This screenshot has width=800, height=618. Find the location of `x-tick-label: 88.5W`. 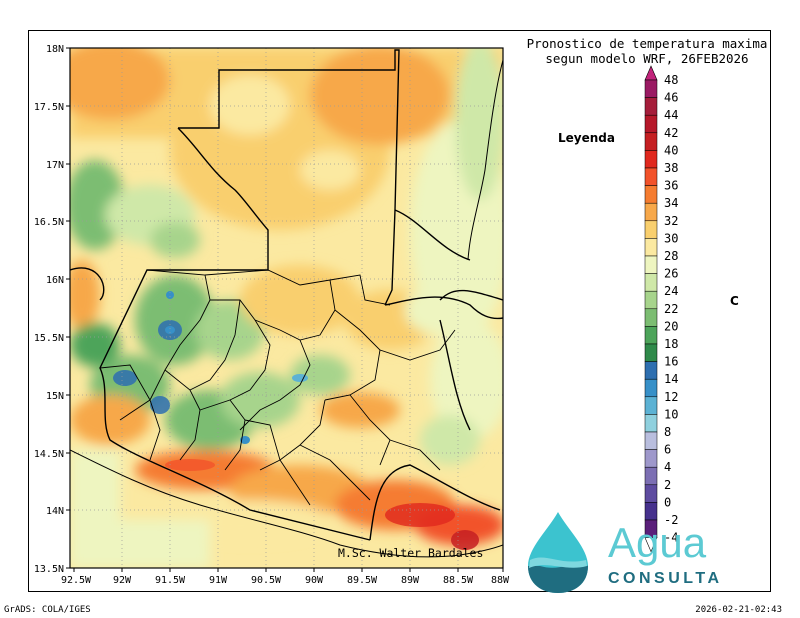

x-tick-label: 88.5W is located at coordinates (458, 580).